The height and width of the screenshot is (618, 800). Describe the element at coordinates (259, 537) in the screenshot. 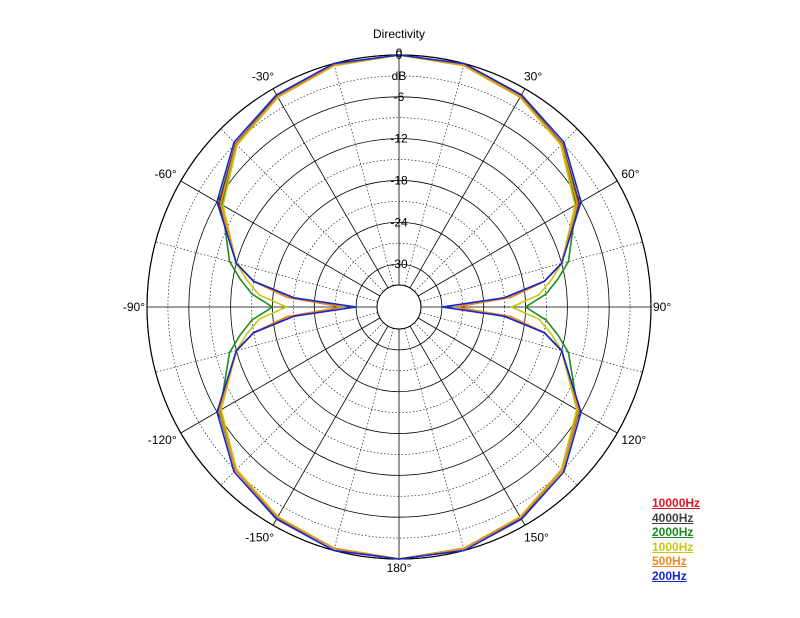

I see `angle-label: -150°` at that location.